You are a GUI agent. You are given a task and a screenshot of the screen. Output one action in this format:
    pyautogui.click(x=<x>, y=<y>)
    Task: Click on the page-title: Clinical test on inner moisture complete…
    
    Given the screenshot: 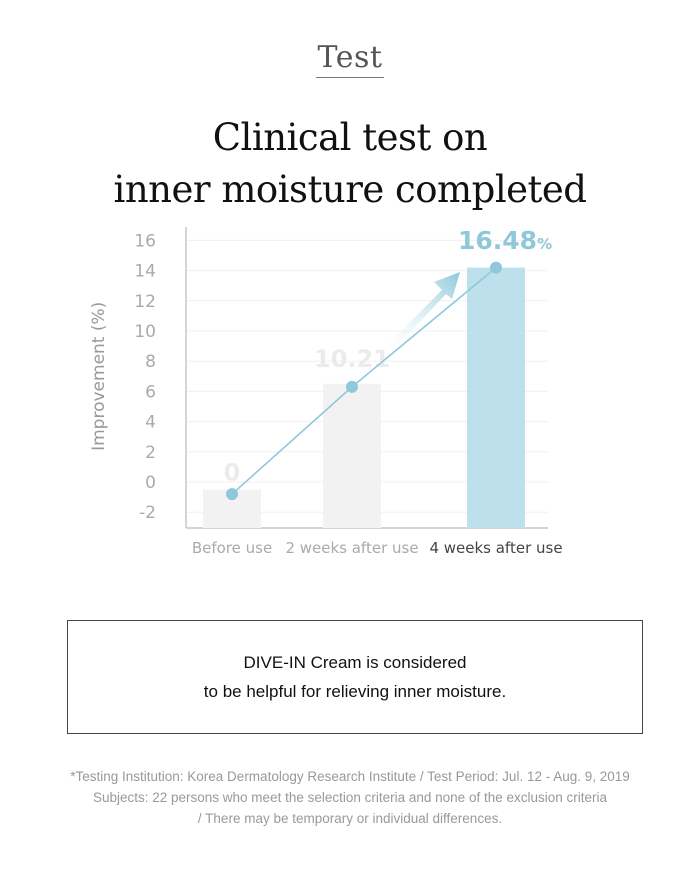 What is the action you would take?
    pyautogui.click(x=350, y=164)
    